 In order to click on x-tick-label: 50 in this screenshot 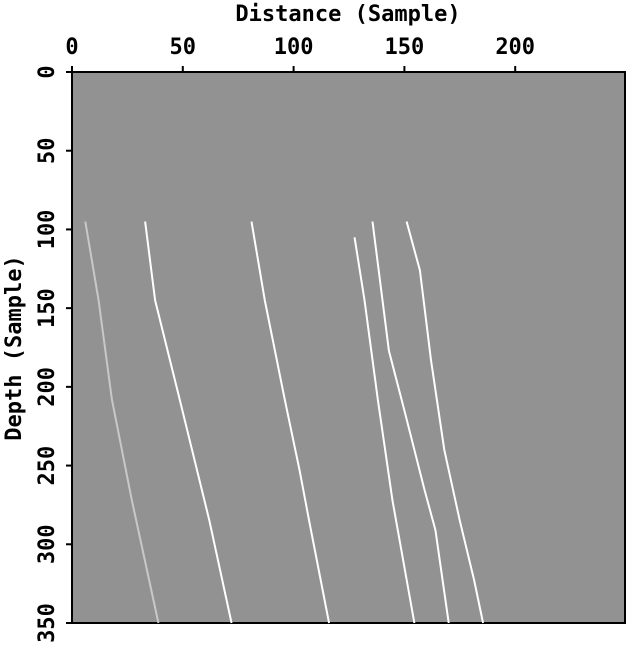, I will do `click(183, 47)`.